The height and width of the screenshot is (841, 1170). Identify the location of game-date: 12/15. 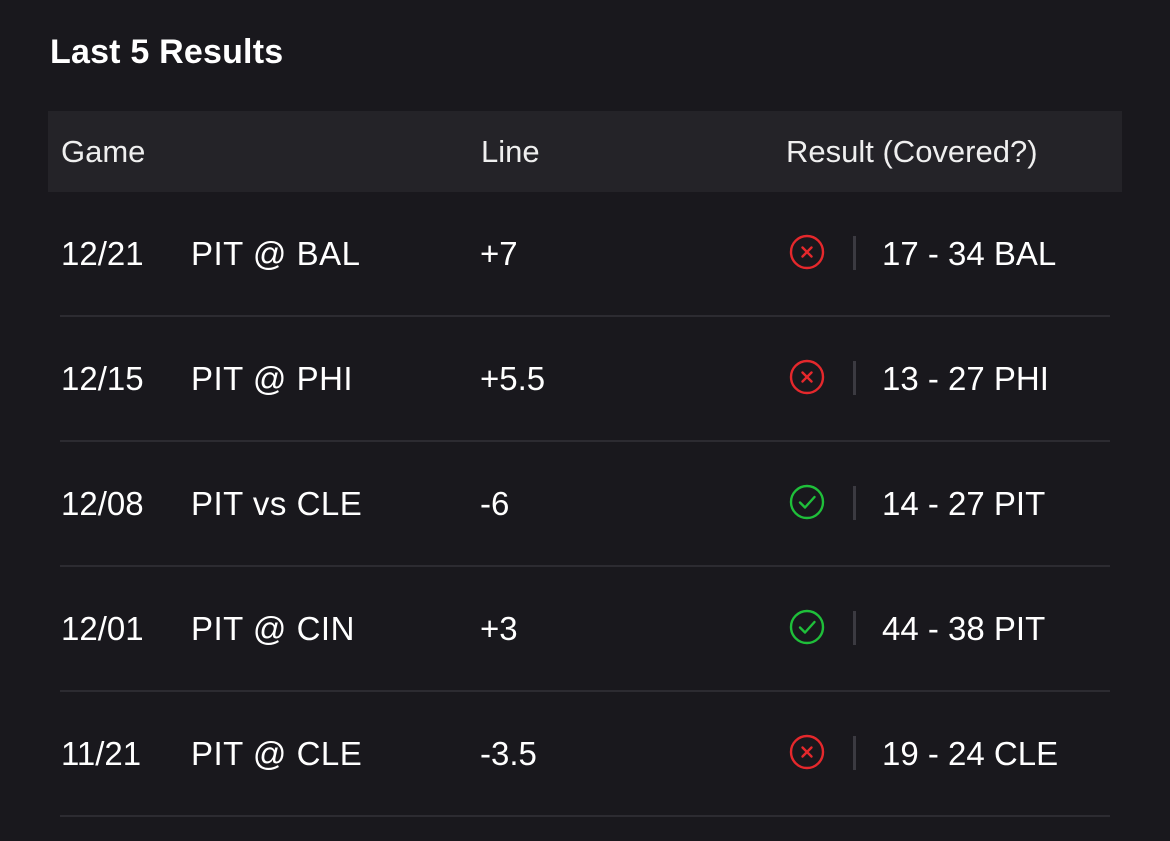
(102, 378).